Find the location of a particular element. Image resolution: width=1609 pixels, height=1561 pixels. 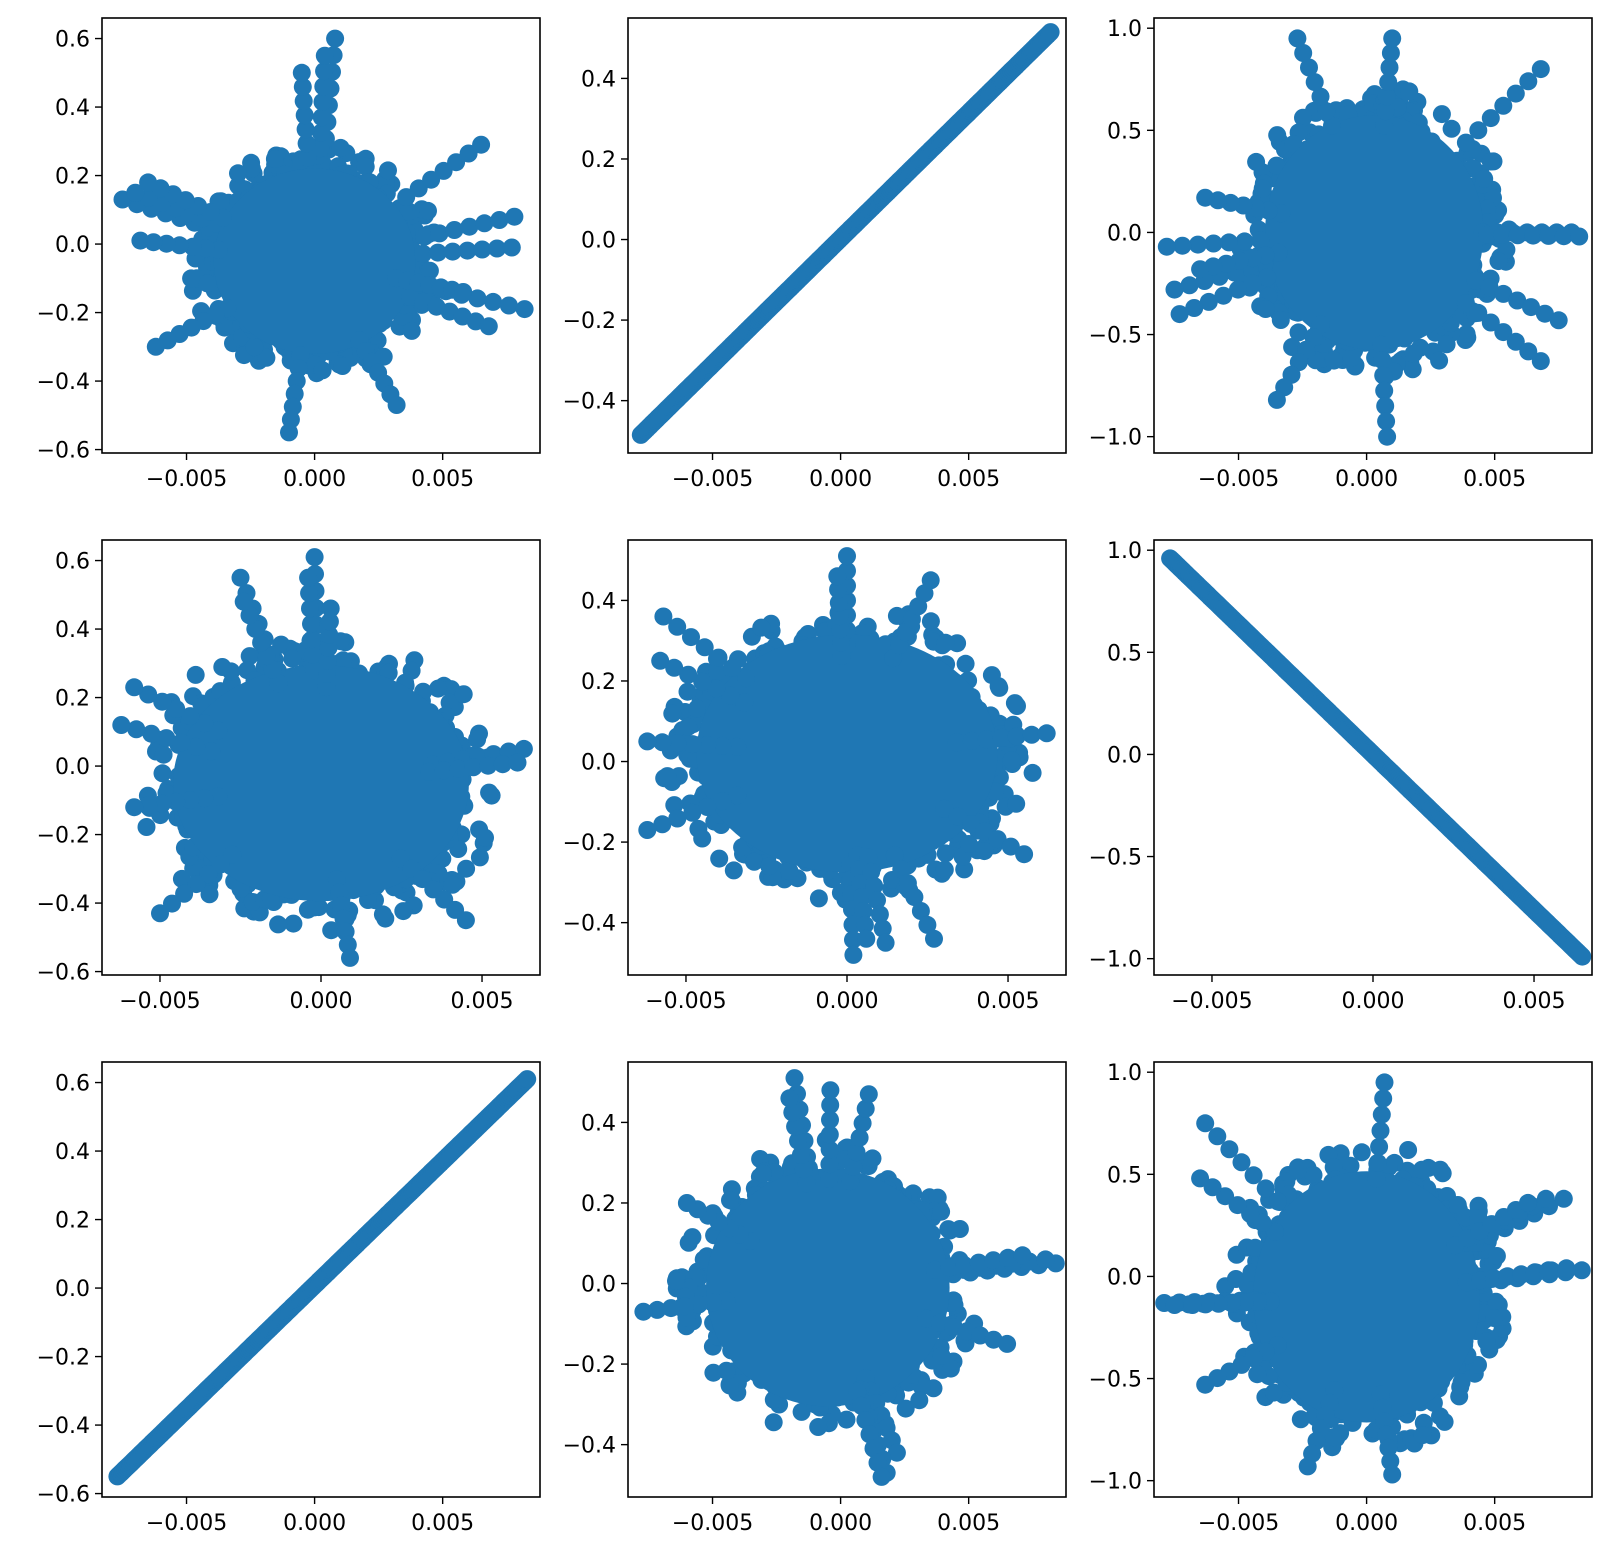

y-tick-label: 0.5 is located at coordinates (1124, 131).